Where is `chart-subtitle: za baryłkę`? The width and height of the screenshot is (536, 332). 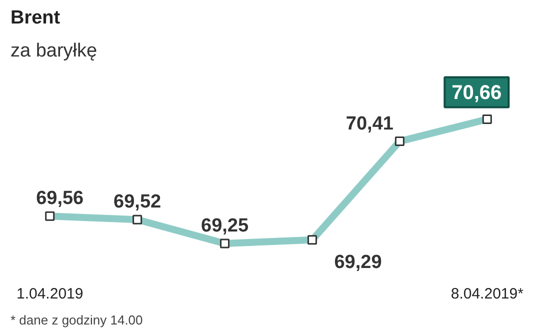 chart-subtitle: za baryłkę is located at coordinates (54, 51).